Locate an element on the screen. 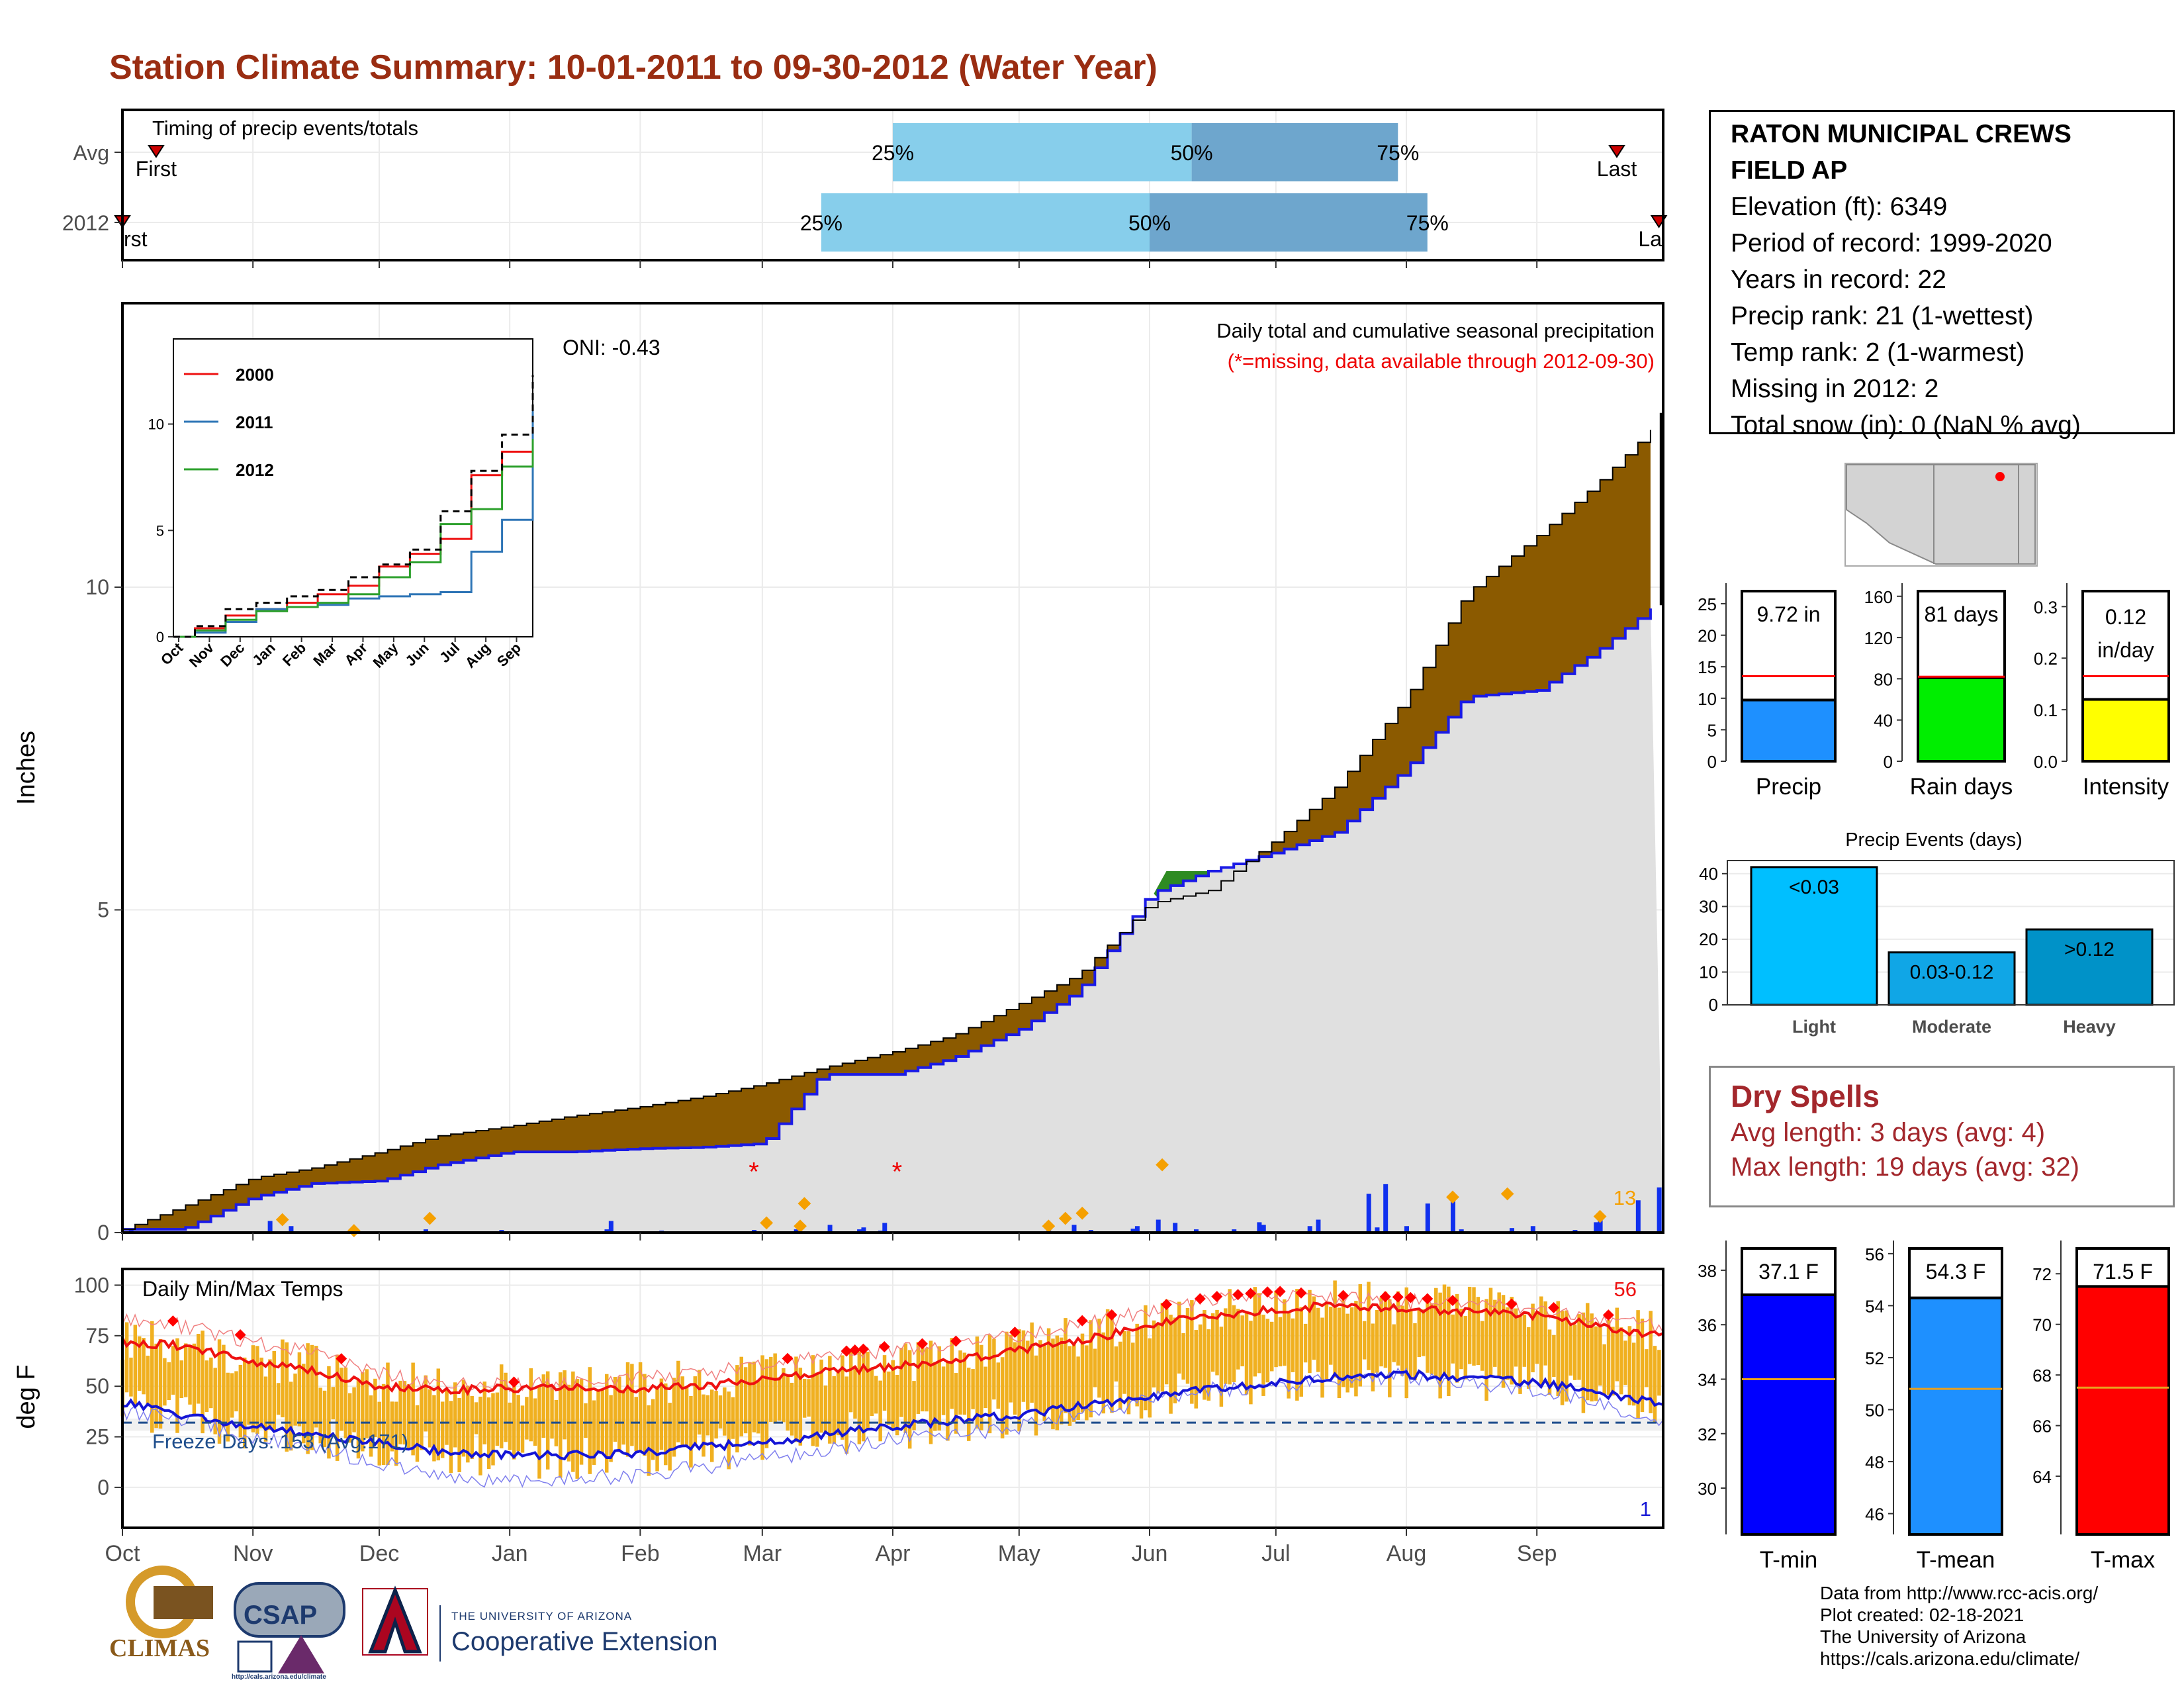  timing-row-label: Avg is located at coordinates (91, 153).